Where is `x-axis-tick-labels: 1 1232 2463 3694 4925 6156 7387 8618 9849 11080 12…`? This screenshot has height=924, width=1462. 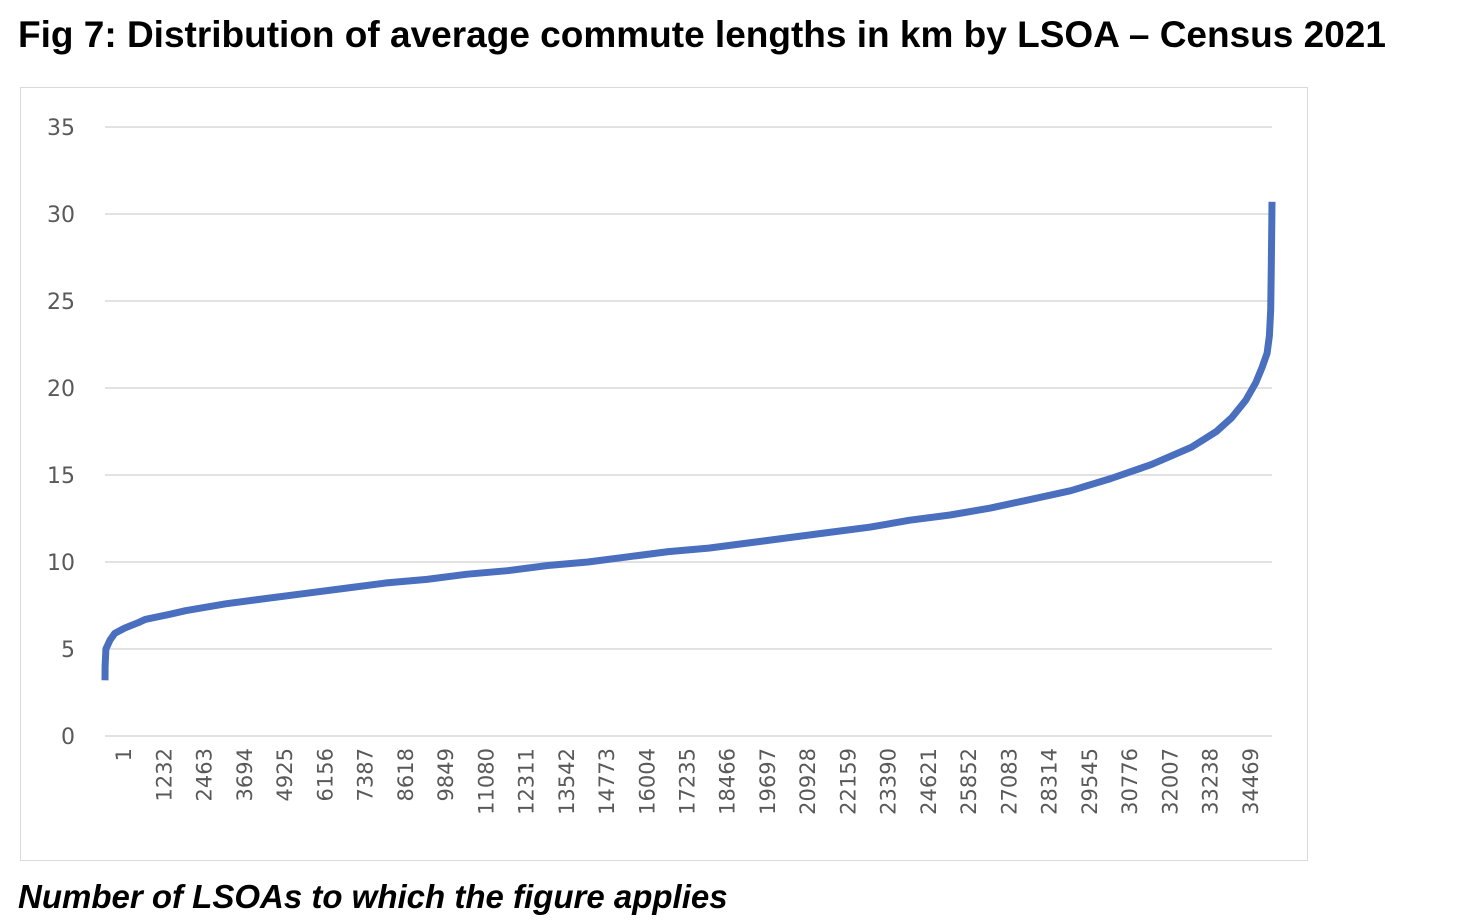 x-axis-tick-labels: 1 1232 2463 3694 4925 6156 7387 8618 9849 11080 12… is located at coordinates (687, 781).